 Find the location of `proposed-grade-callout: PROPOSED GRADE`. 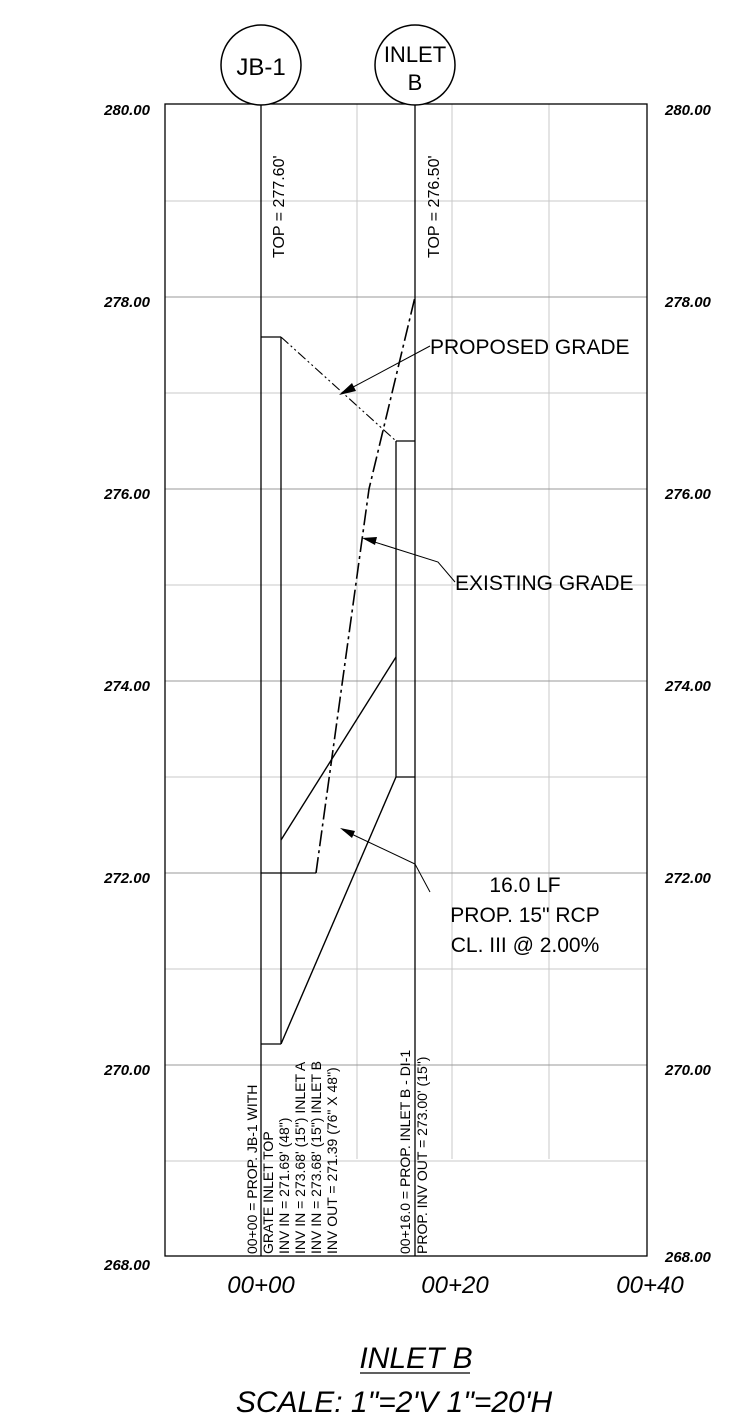

proposed-grade-callout: PROPOSED GRADE is located at coordinates (530, 347).